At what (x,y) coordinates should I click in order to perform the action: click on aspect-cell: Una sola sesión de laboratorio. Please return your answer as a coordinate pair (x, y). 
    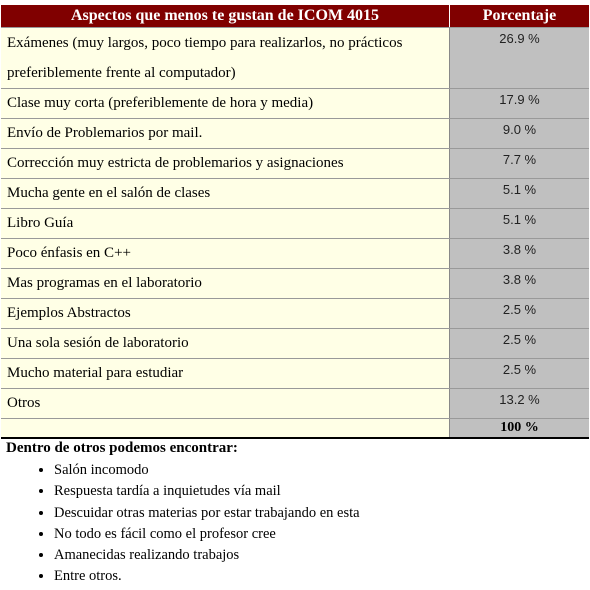
    Looking at the image, I should click on (225, 343).